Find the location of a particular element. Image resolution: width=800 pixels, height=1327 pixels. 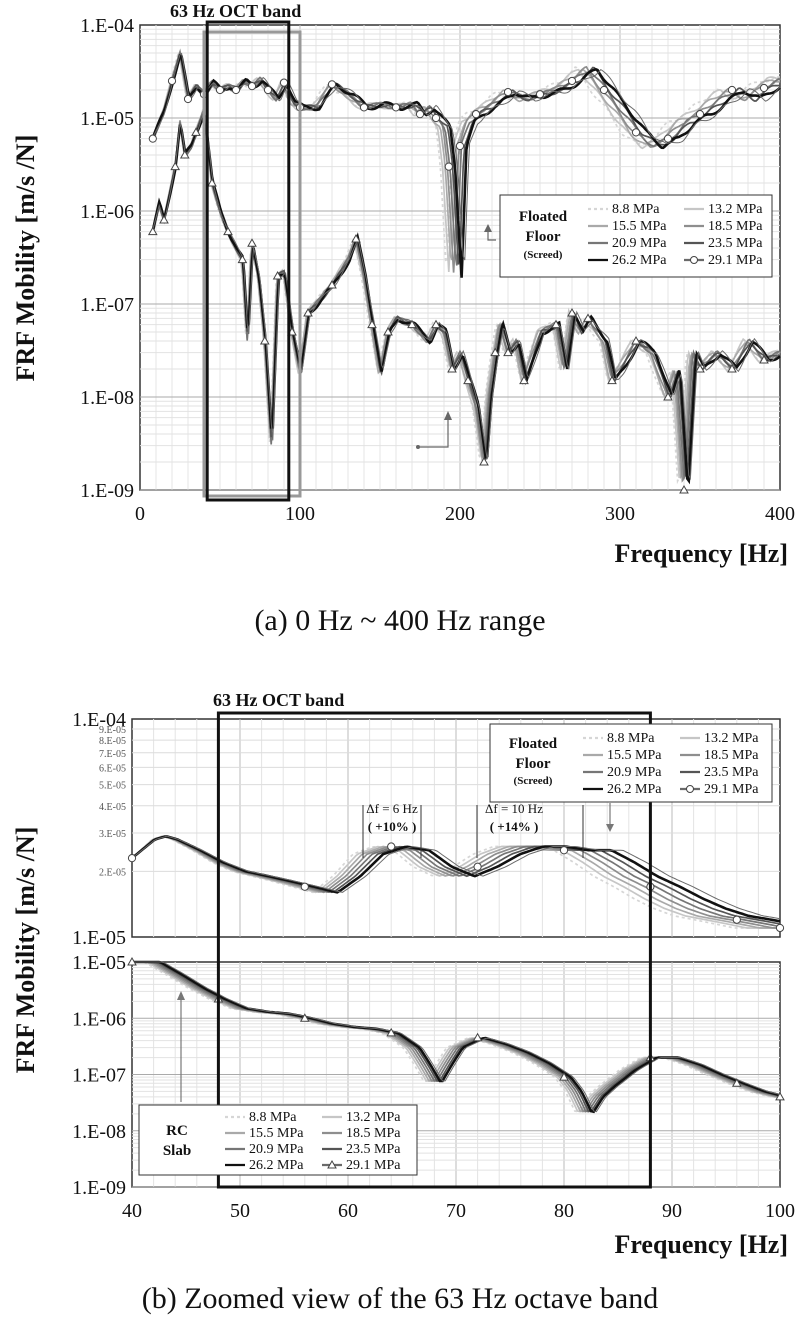

chart-a-band-label: 63 Hz OCT band is located at coordinates (235, 11).